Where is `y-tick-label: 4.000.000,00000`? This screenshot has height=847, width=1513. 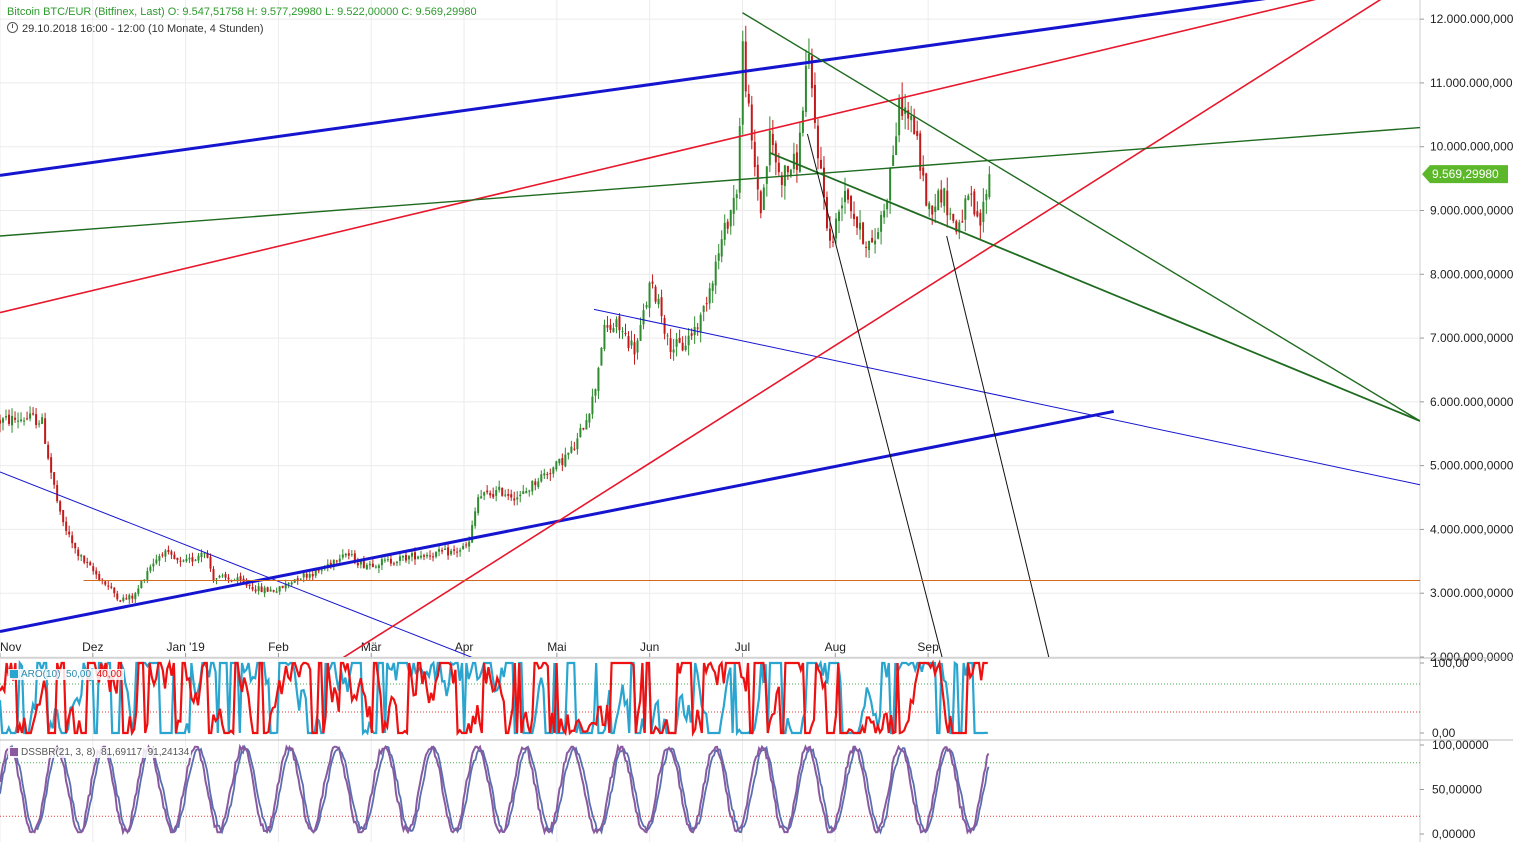
y-tick-label: 4.000.000,00000 is located at coordinates (1471, 529).